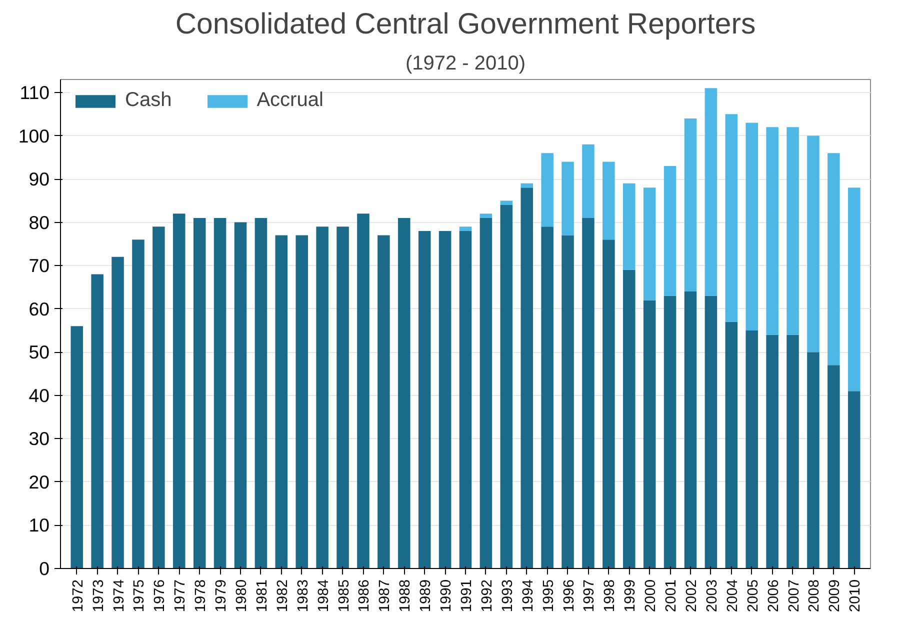 The height and width of the screenshot is (626, 912). What do you see at coordinates (39, 439) in the screenshot?
I see `y-tick-label: 30` at bounding box center [39, 439].